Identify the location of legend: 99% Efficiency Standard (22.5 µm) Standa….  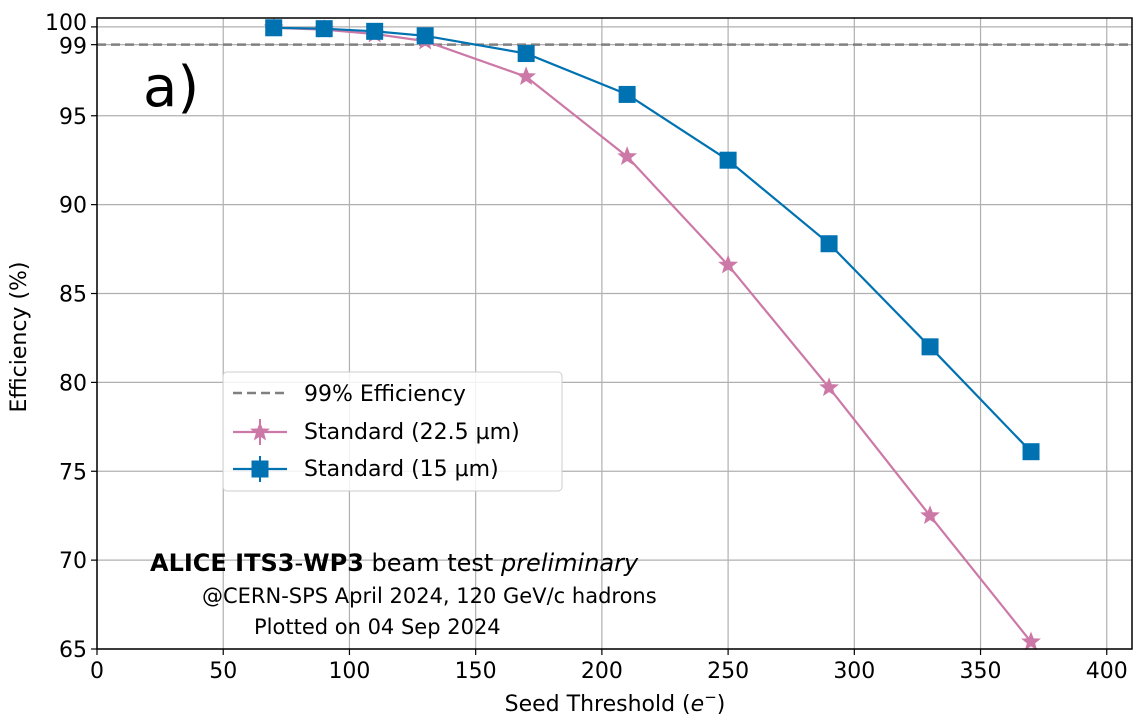
(392, 431).